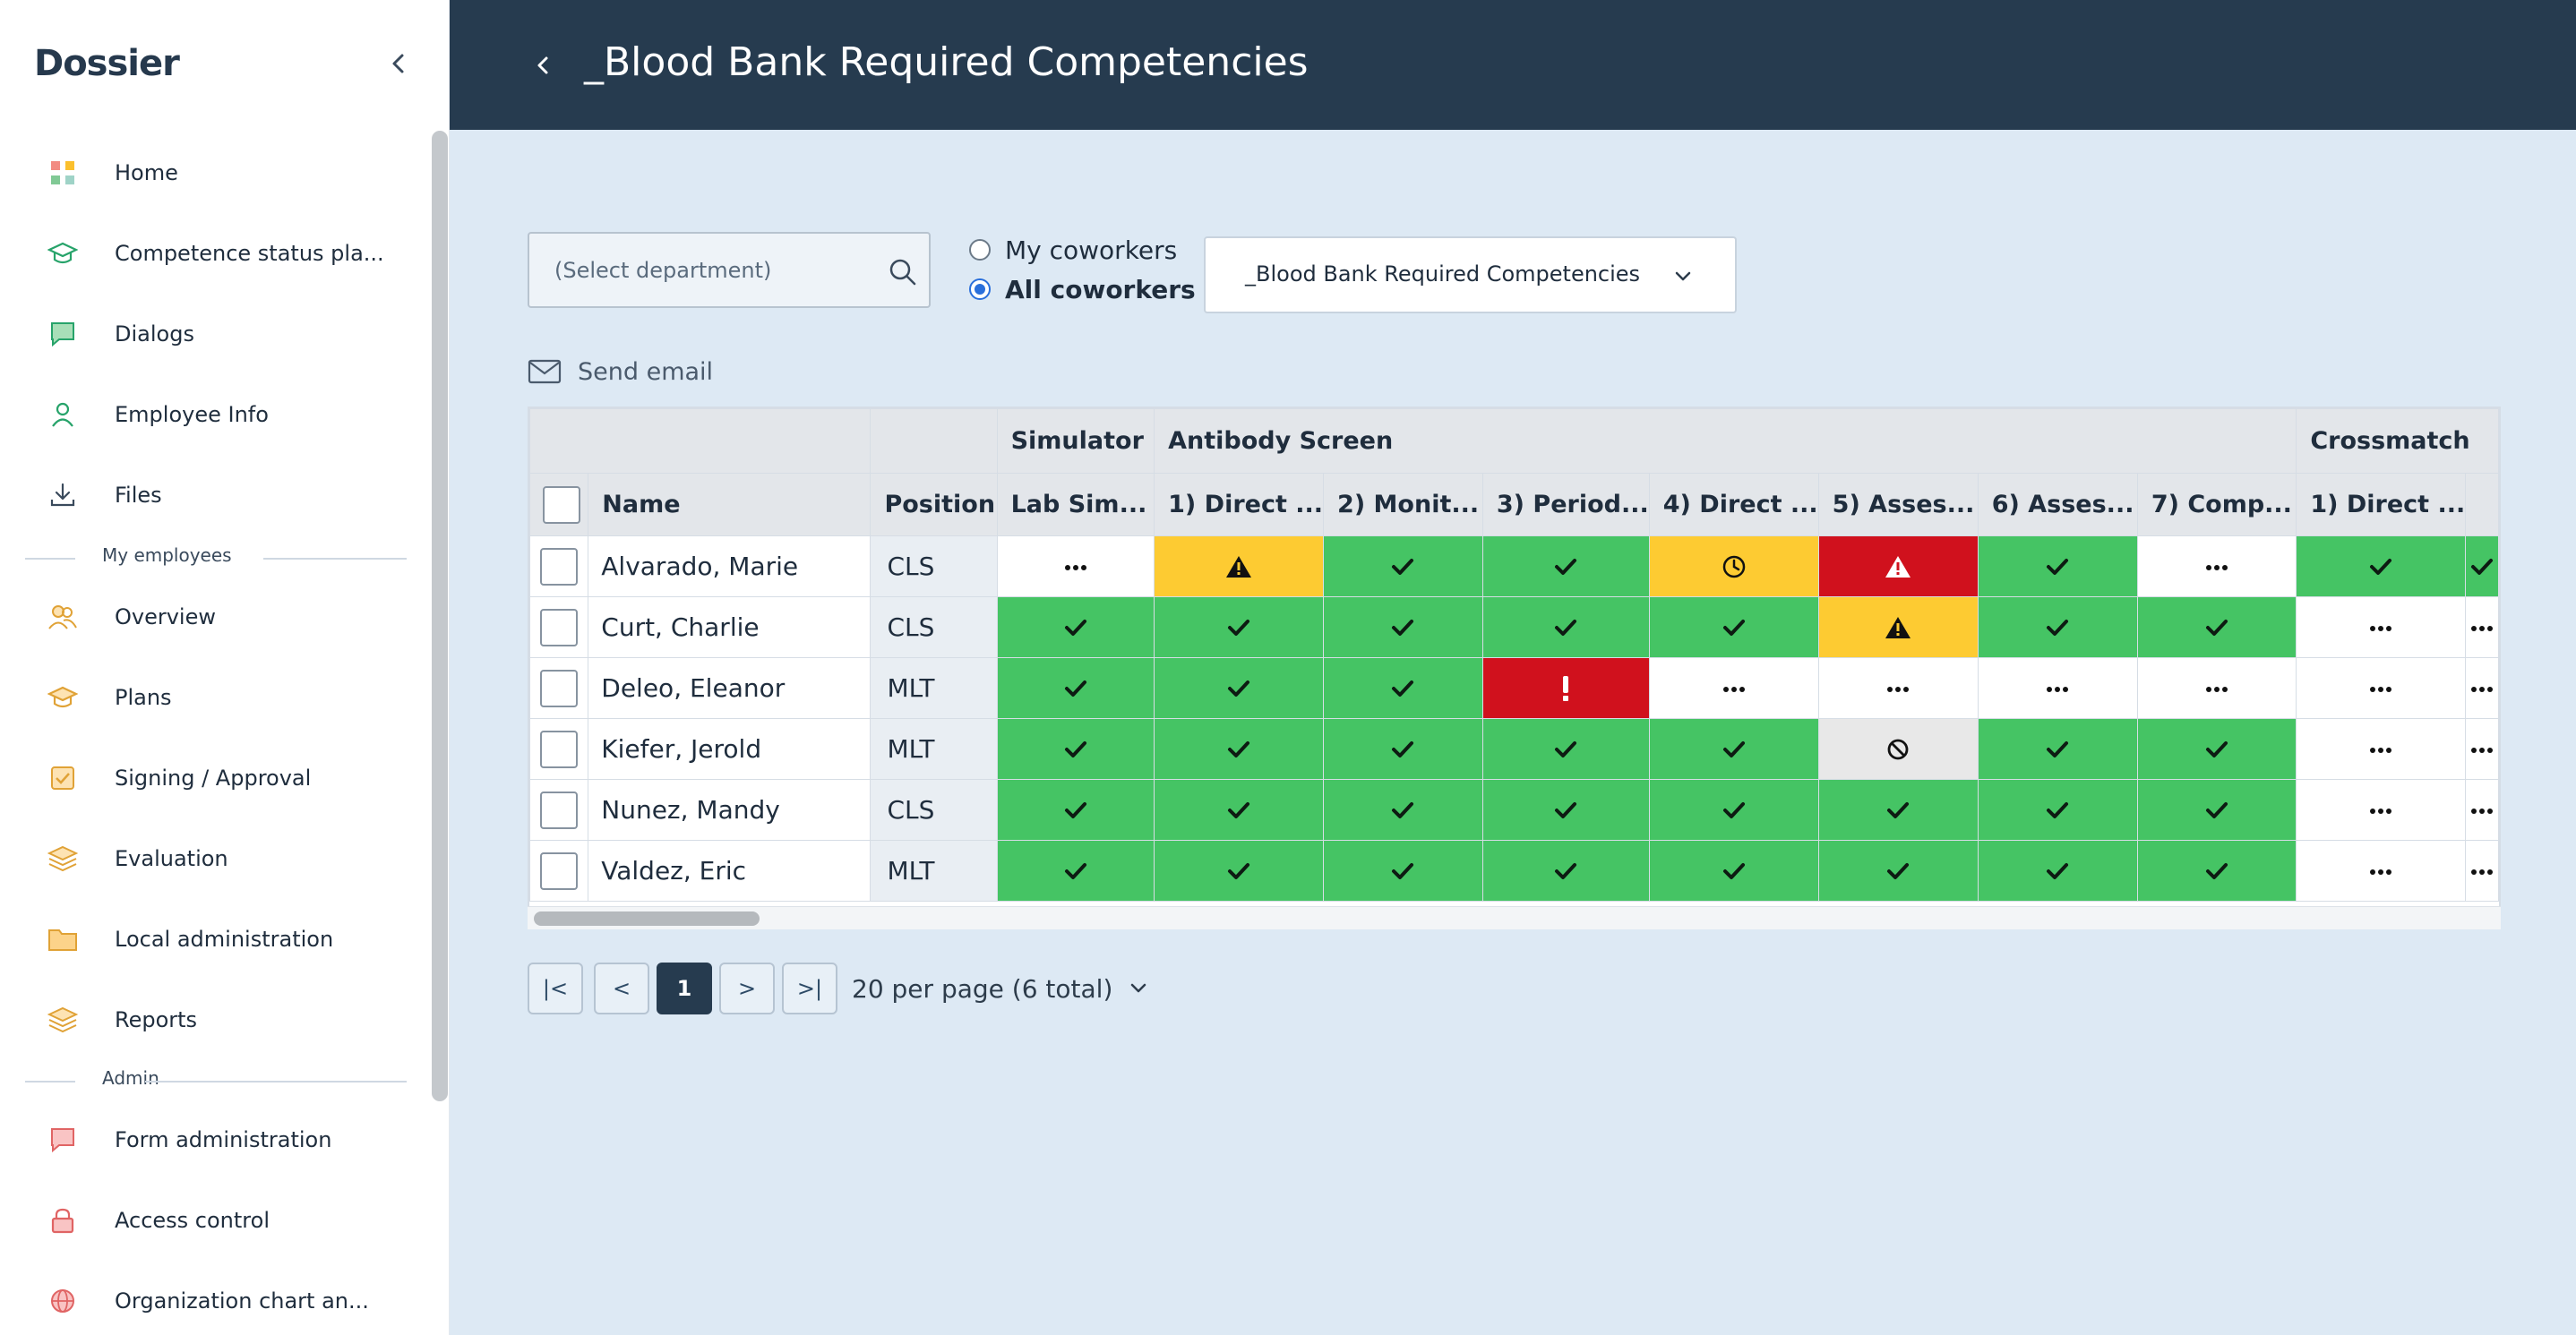 The width and height of the screenshot is (2576, 1335). What do you see at coordinates (210, 414) in the screenshot?
I see `sidebar-item-employee-info: Employee Info` at bounding box center [210, 414].